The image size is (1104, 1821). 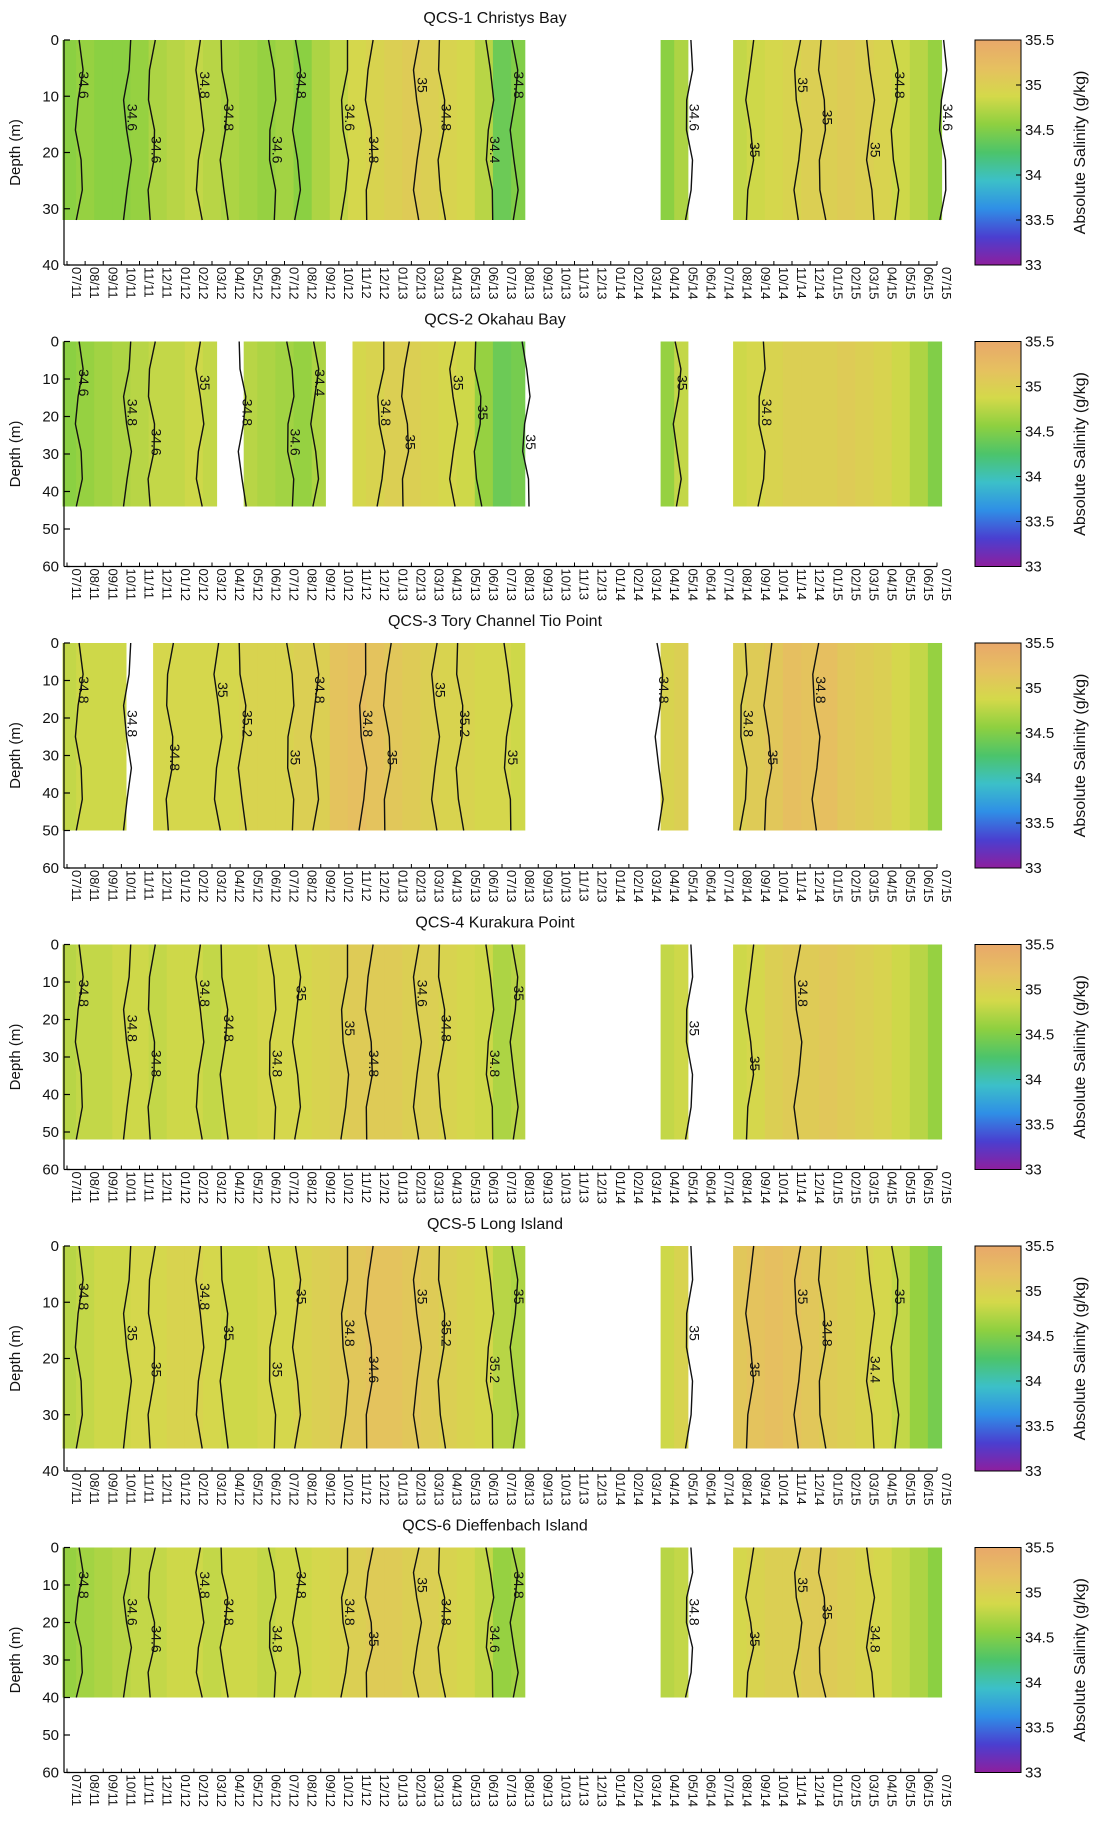 What do you see at coordinates (294, 1489) in the screenshot?
I see `x-tick-label: 07/12` at bounding box center [294, 1489].